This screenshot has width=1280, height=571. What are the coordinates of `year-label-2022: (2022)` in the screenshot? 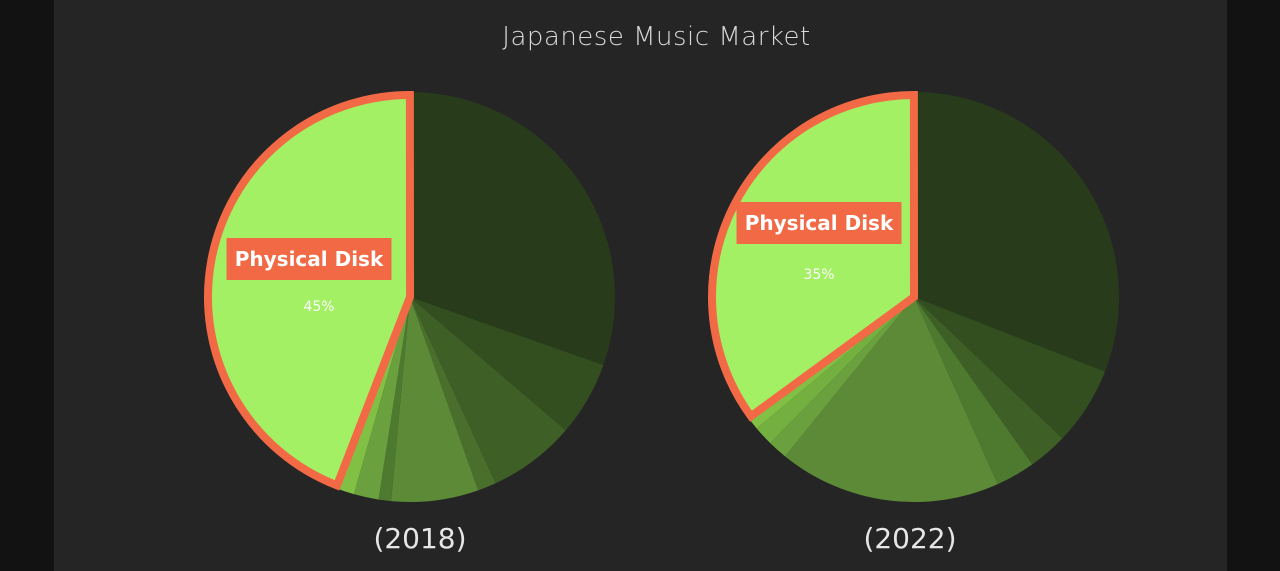 It's located at (909, 538).